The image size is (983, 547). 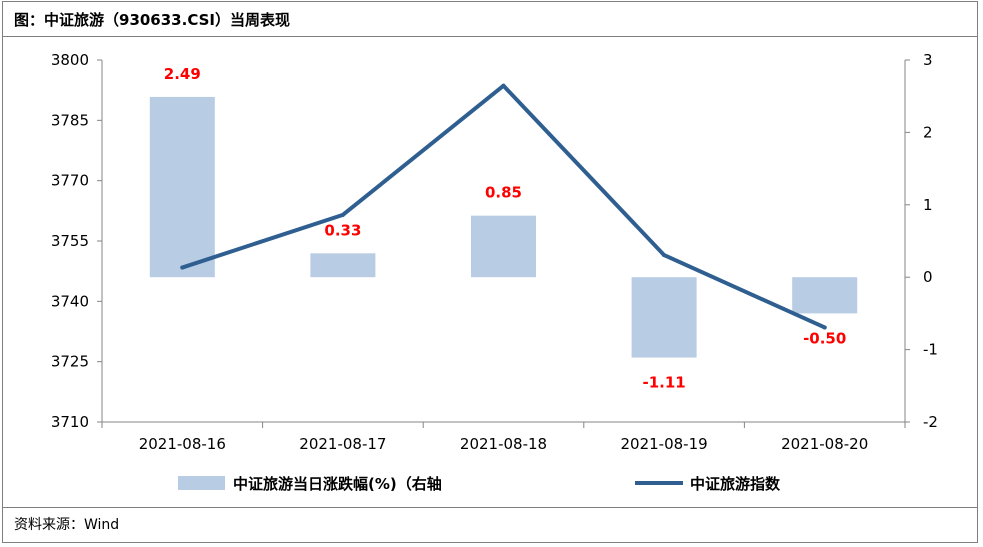 What do you see at coordinates (930, 422) in the screenshot?
I see `right-tick-label: -2` at bounding box center [930, 422].